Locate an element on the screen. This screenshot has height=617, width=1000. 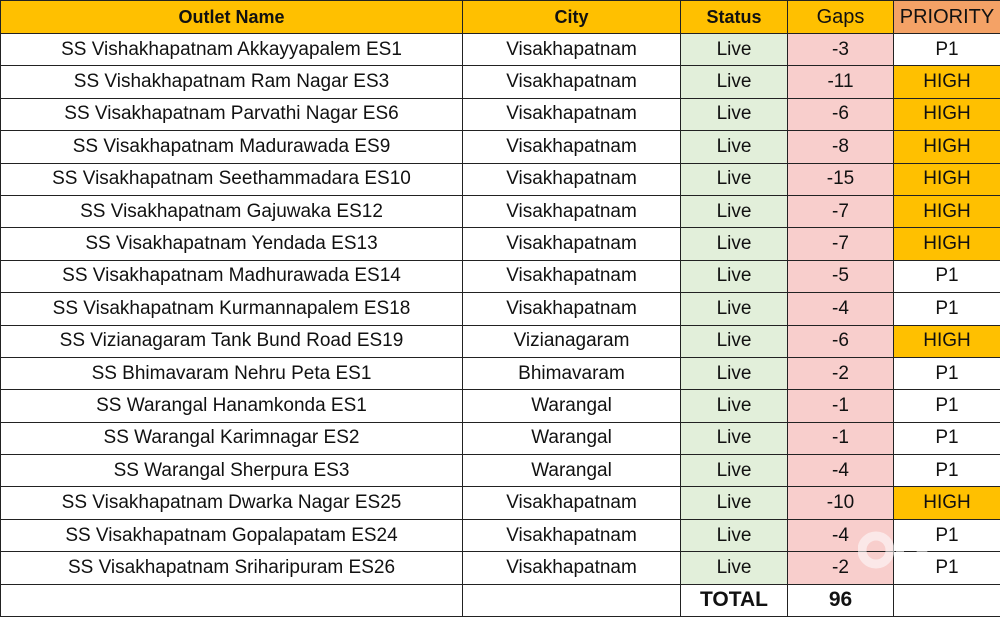
outlet-name-cell: SS Visakhapatnam Gopalapatam ES24 is located at coordinates (231, 535).